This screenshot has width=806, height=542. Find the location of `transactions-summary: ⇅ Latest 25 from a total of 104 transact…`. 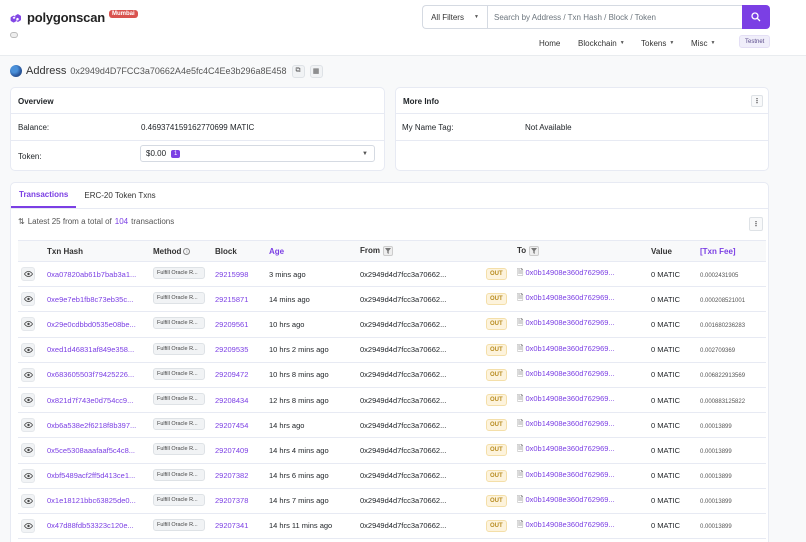

transactions-summary: ⇅ Latest 25 from a total of 104 transact… is located at coordinates (96, 221).